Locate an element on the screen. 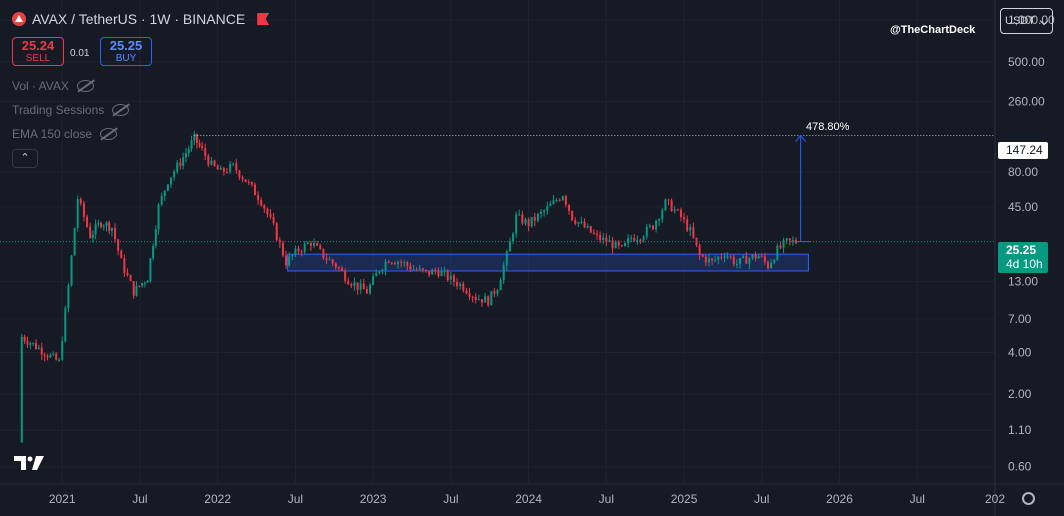  chevron-down-icon is located at coordinates (1044, 21).